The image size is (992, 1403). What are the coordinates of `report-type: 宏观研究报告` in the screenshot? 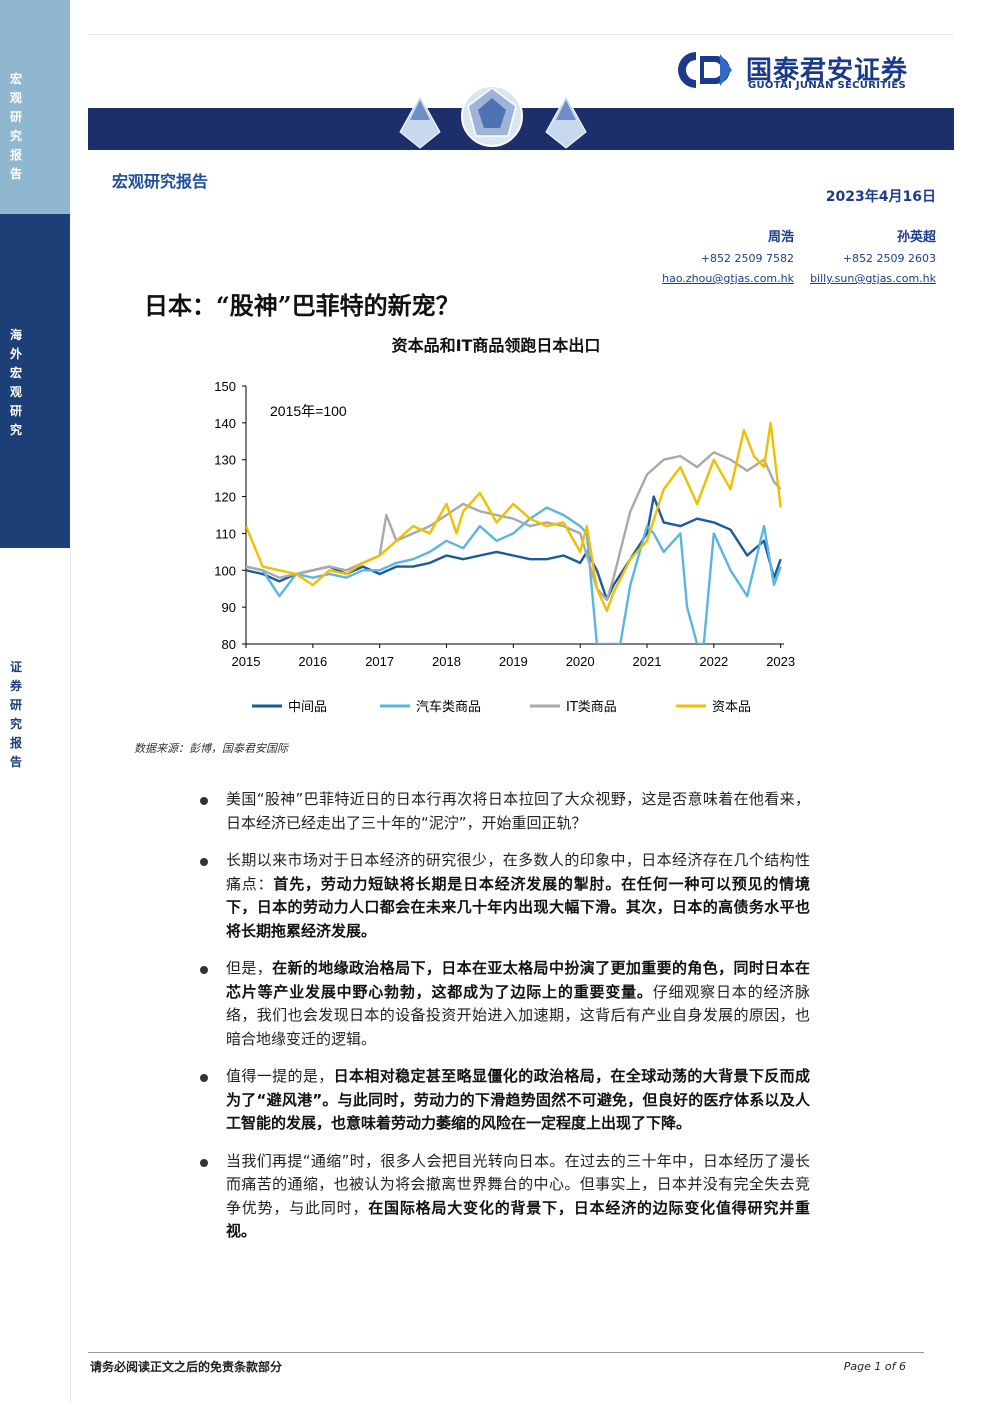 It's located at (160, 181).